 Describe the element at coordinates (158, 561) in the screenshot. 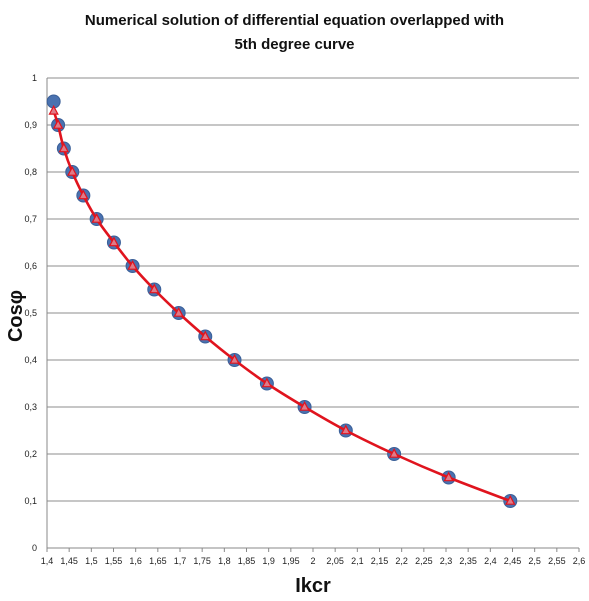

I see `x-tick-label: 1,65` at that location.